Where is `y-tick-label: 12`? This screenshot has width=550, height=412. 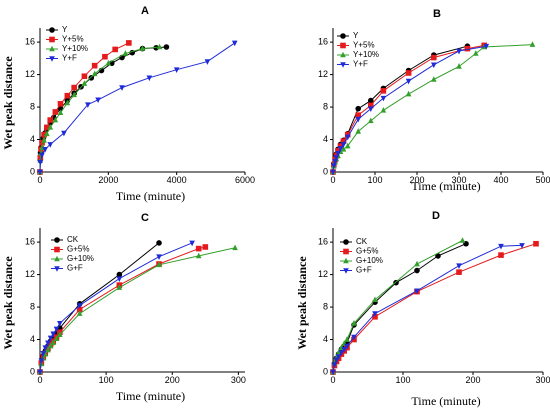
y-tick-label: 12 is located at coordinates (323, 274).